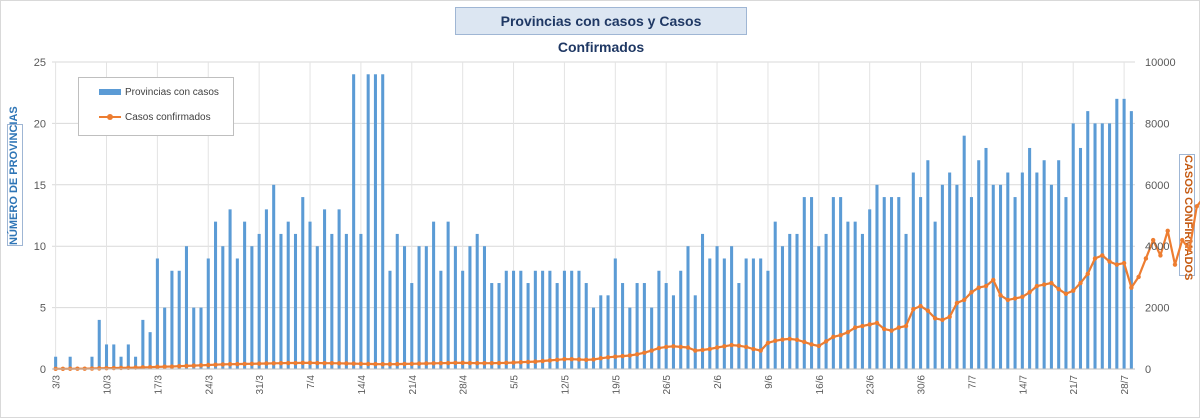 This screenshot has height=418, width=1200. I want to click on legend-item-line: Casos confirmados, so click(155, 117).